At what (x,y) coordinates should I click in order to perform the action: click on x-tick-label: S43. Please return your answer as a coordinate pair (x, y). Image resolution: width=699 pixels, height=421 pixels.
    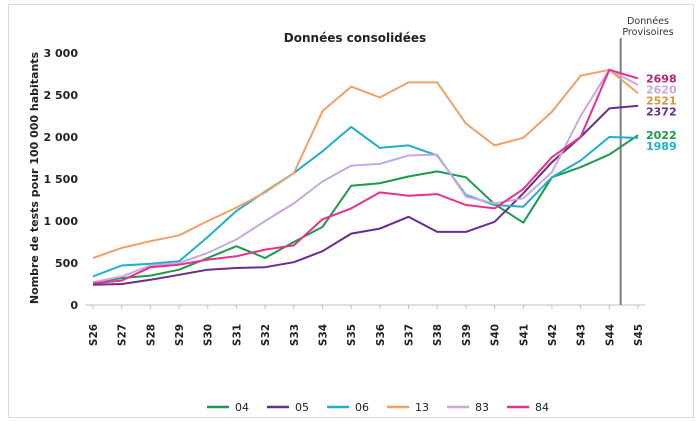
    Looking at the image, I should click on (582, 335).